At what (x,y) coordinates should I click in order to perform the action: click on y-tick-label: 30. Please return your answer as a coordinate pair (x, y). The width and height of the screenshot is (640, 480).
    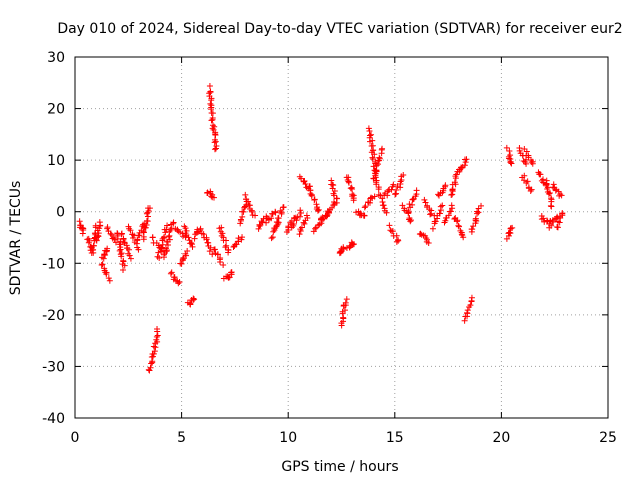
    Looking at the image, I should click on (56, 58).